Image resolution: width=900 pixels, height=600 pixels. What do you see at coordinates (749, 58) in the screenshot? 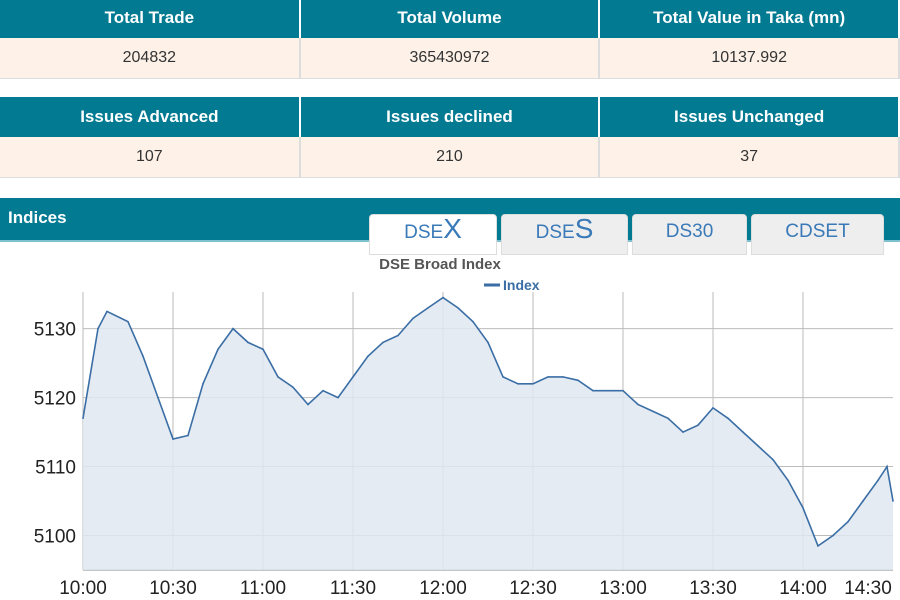
I see `value-total-value: 10137.992` at bounding box center [749, 58].